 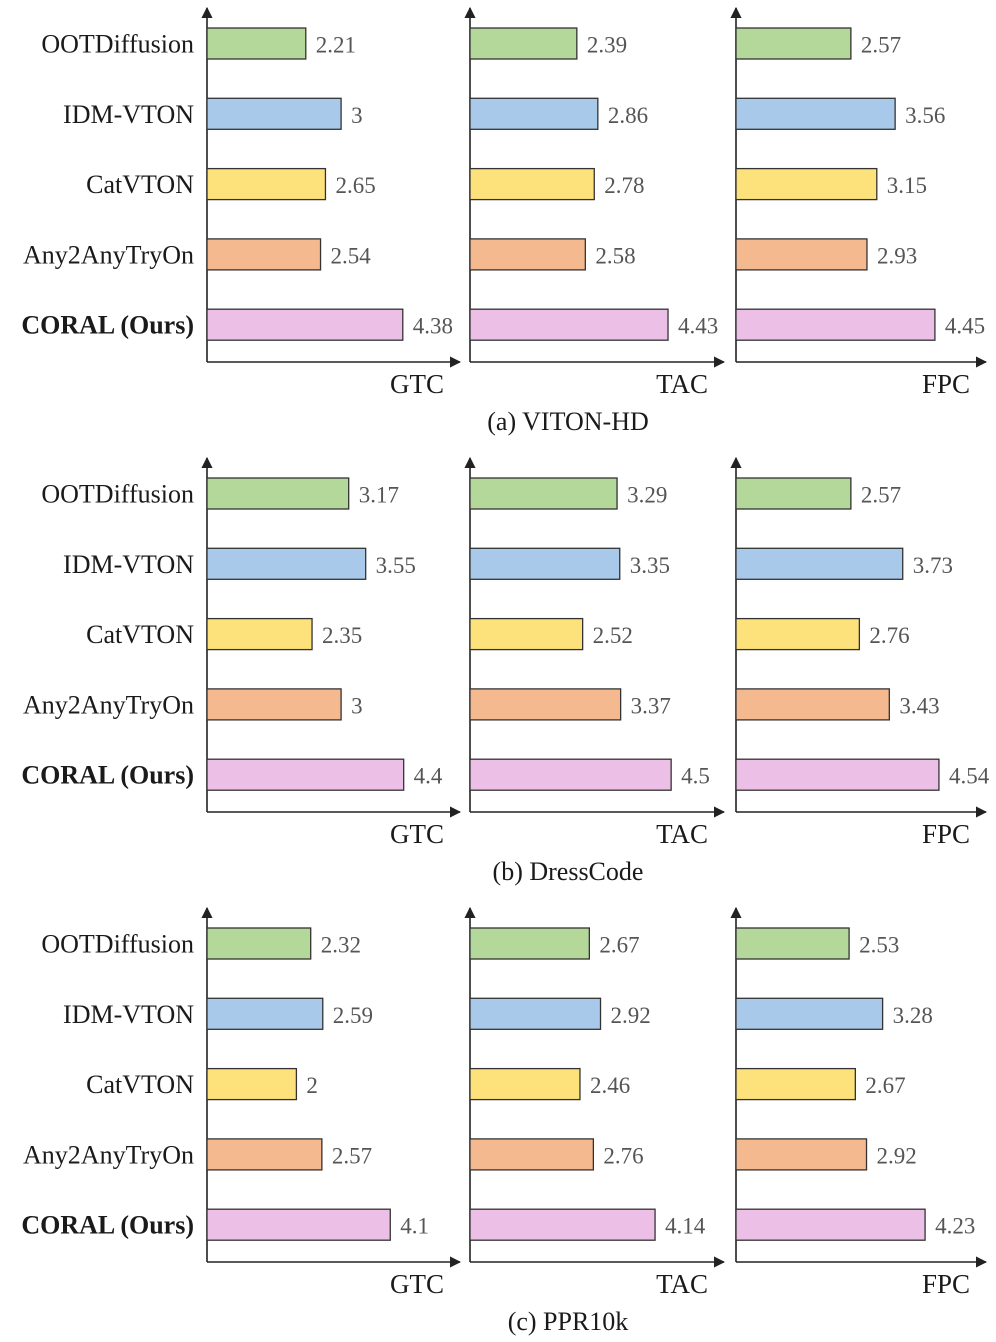 What do you see at coordinates (353, 1015) in the screenshot?
I see `data-label: 2.59` at bounding box center [353, 1015].